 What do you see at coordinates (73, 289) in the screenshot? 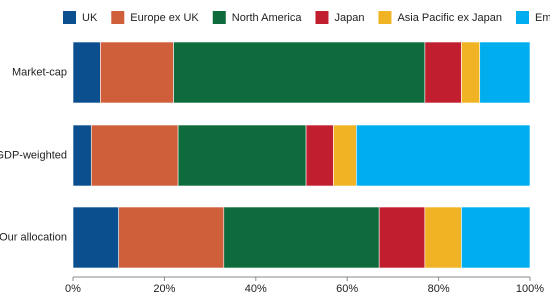
I see `x-tick-label: 0%` at bounding box center [73, 289].